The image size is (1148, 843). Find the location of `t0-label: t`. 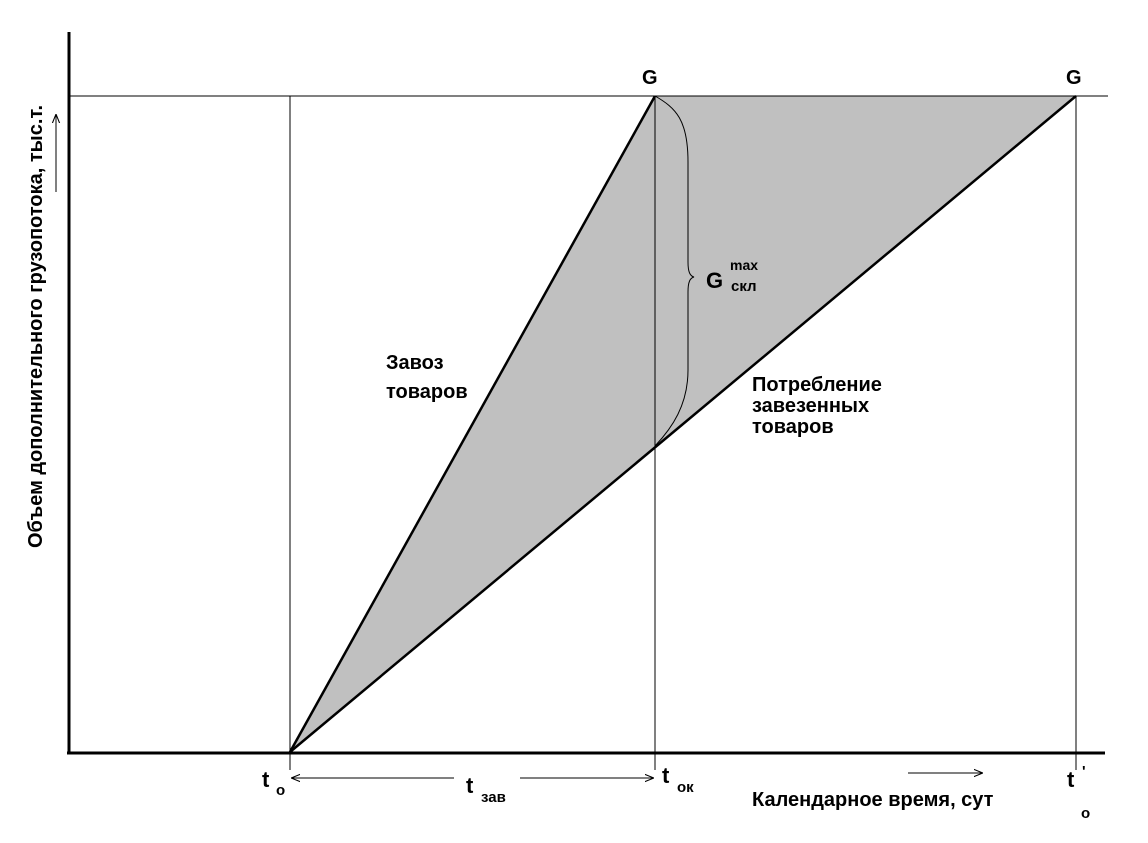

t0-label: t is located at coordinates (266, 779).